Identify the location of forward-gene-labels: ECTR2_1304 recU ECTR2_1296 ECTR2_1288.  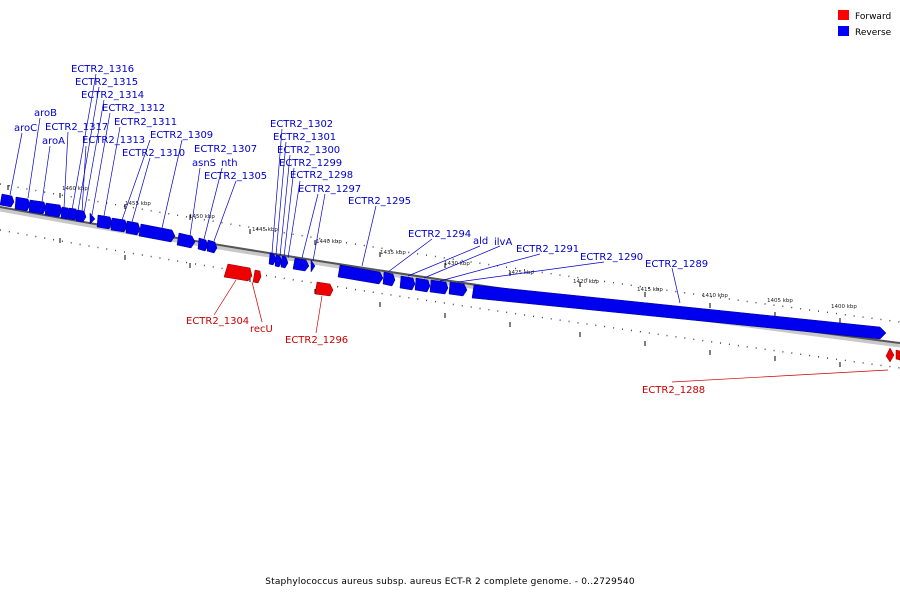
(445, 356).